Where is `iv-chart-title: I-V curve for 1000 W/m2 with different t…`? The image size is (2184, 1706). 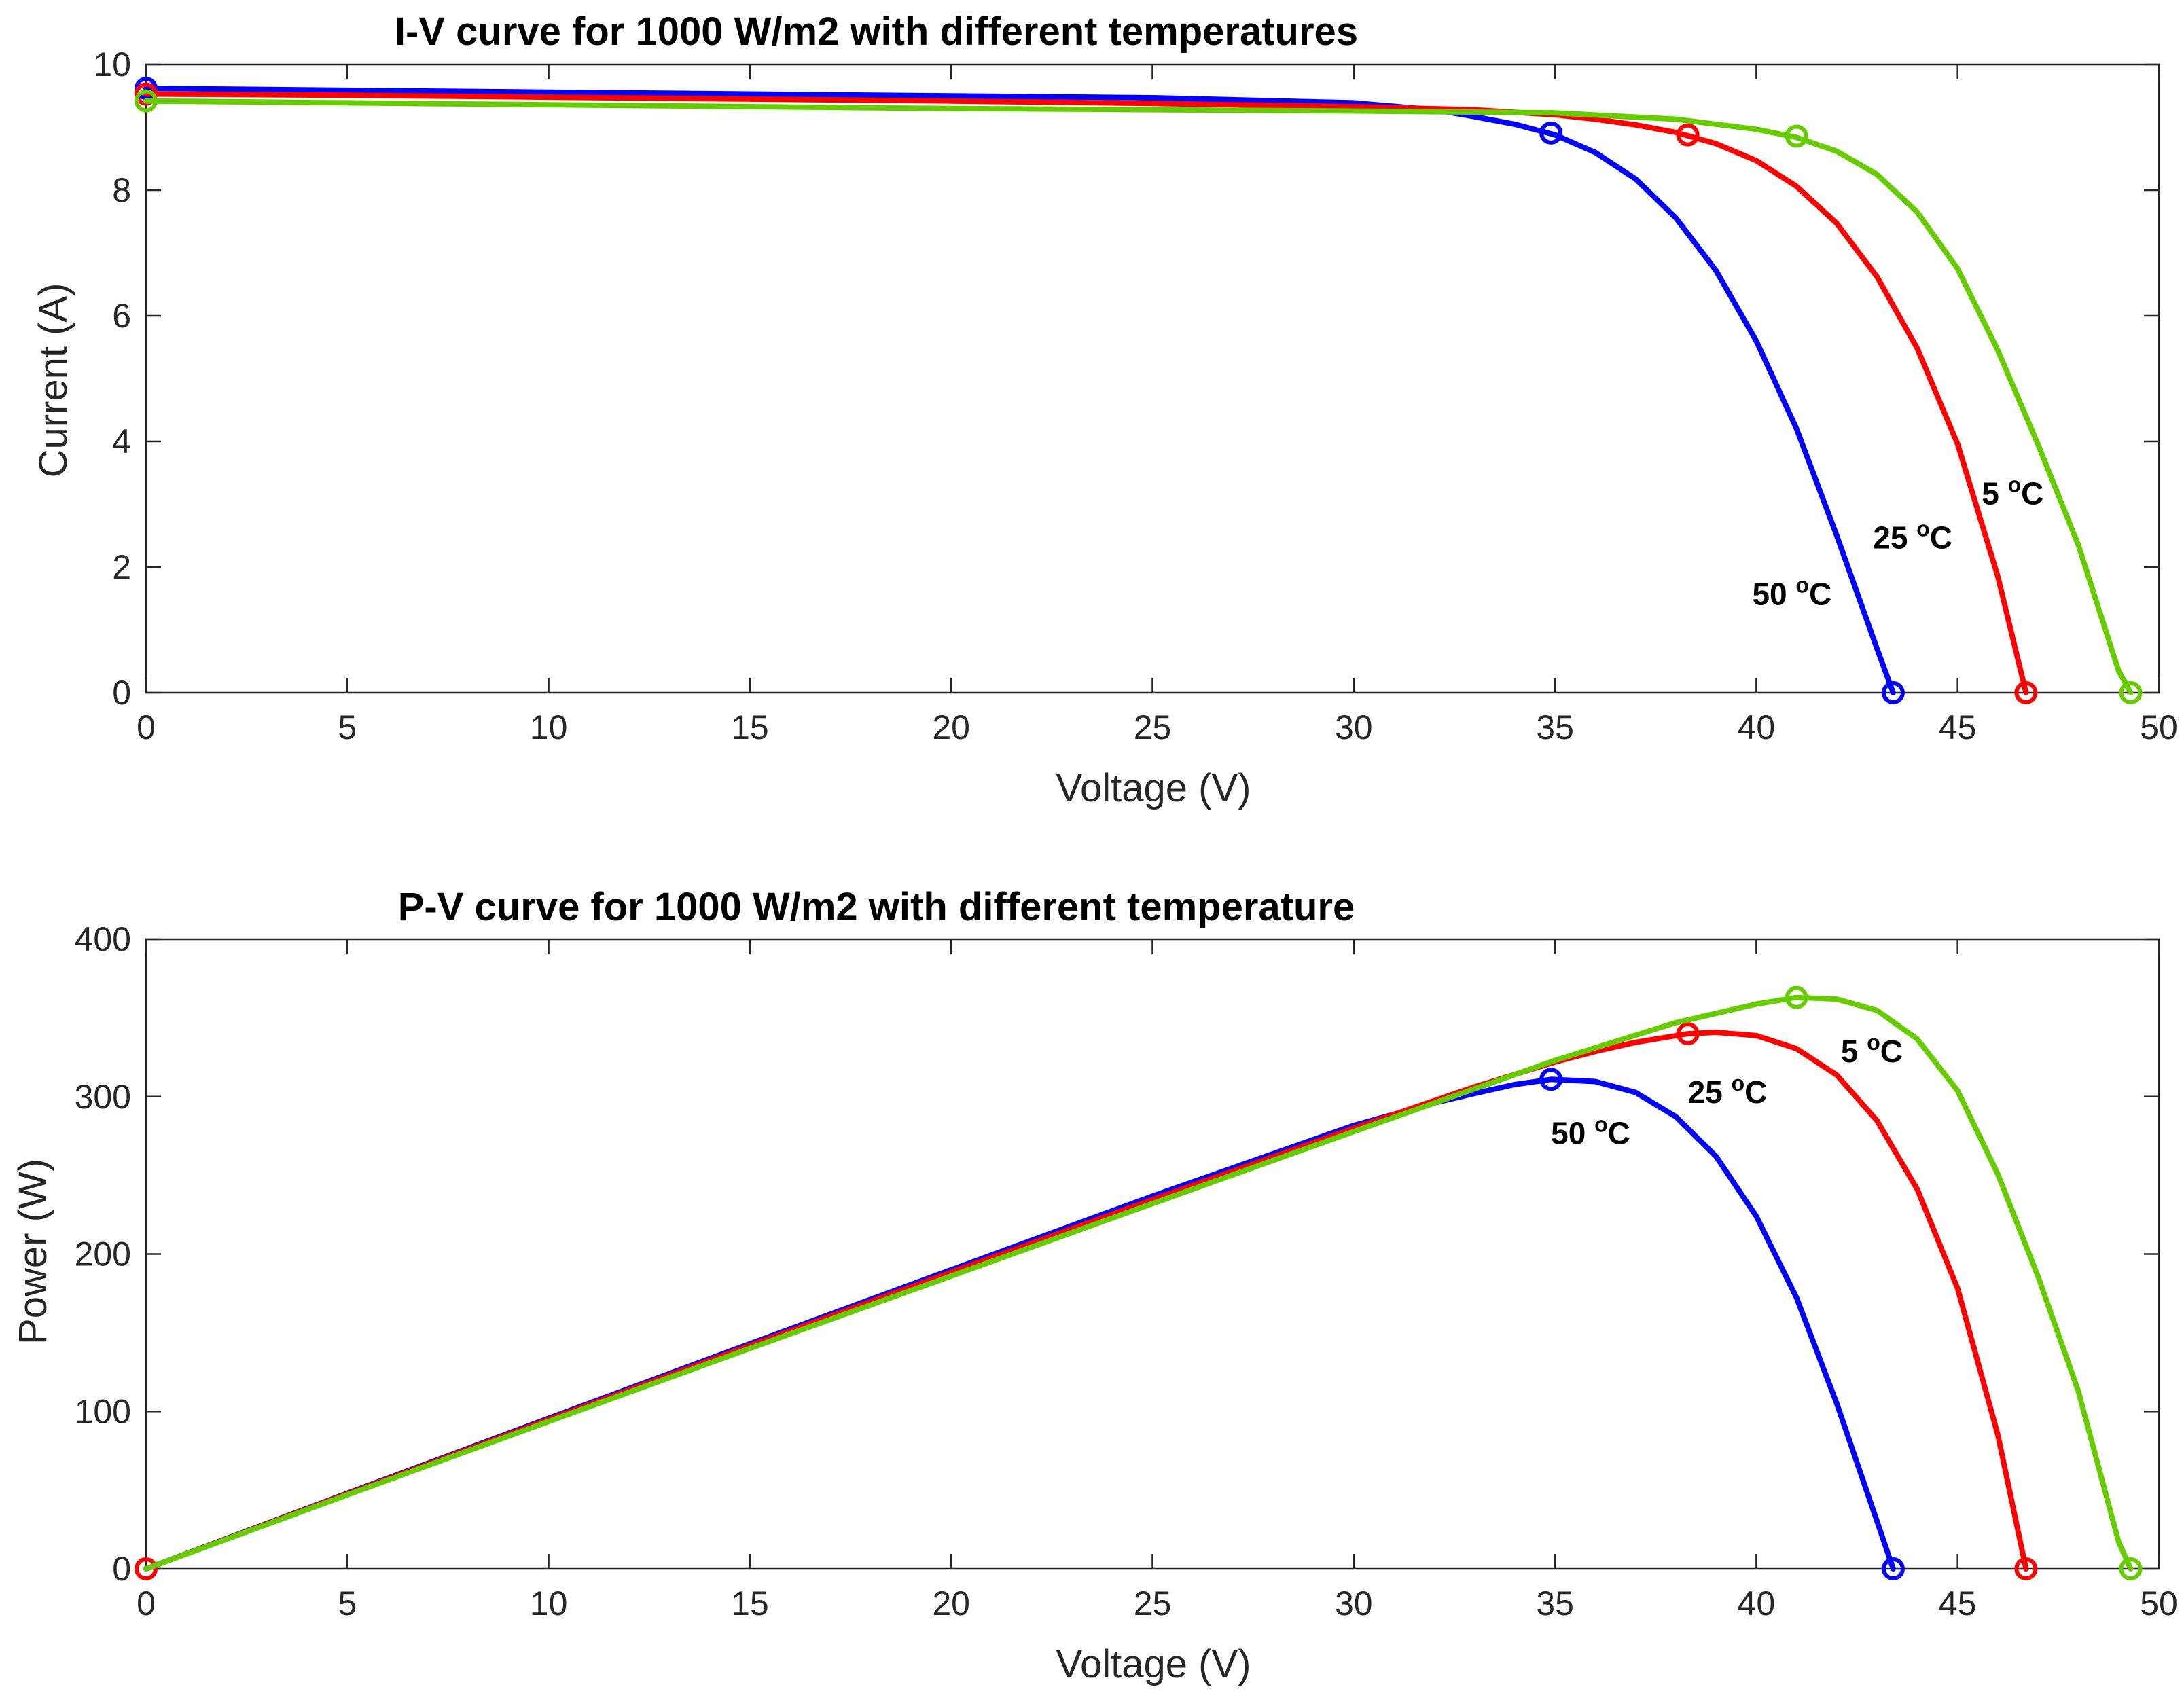 iv-chart-title: I-V curve for 1000 W/m2 with different t… is located at coordinates (877, 32).